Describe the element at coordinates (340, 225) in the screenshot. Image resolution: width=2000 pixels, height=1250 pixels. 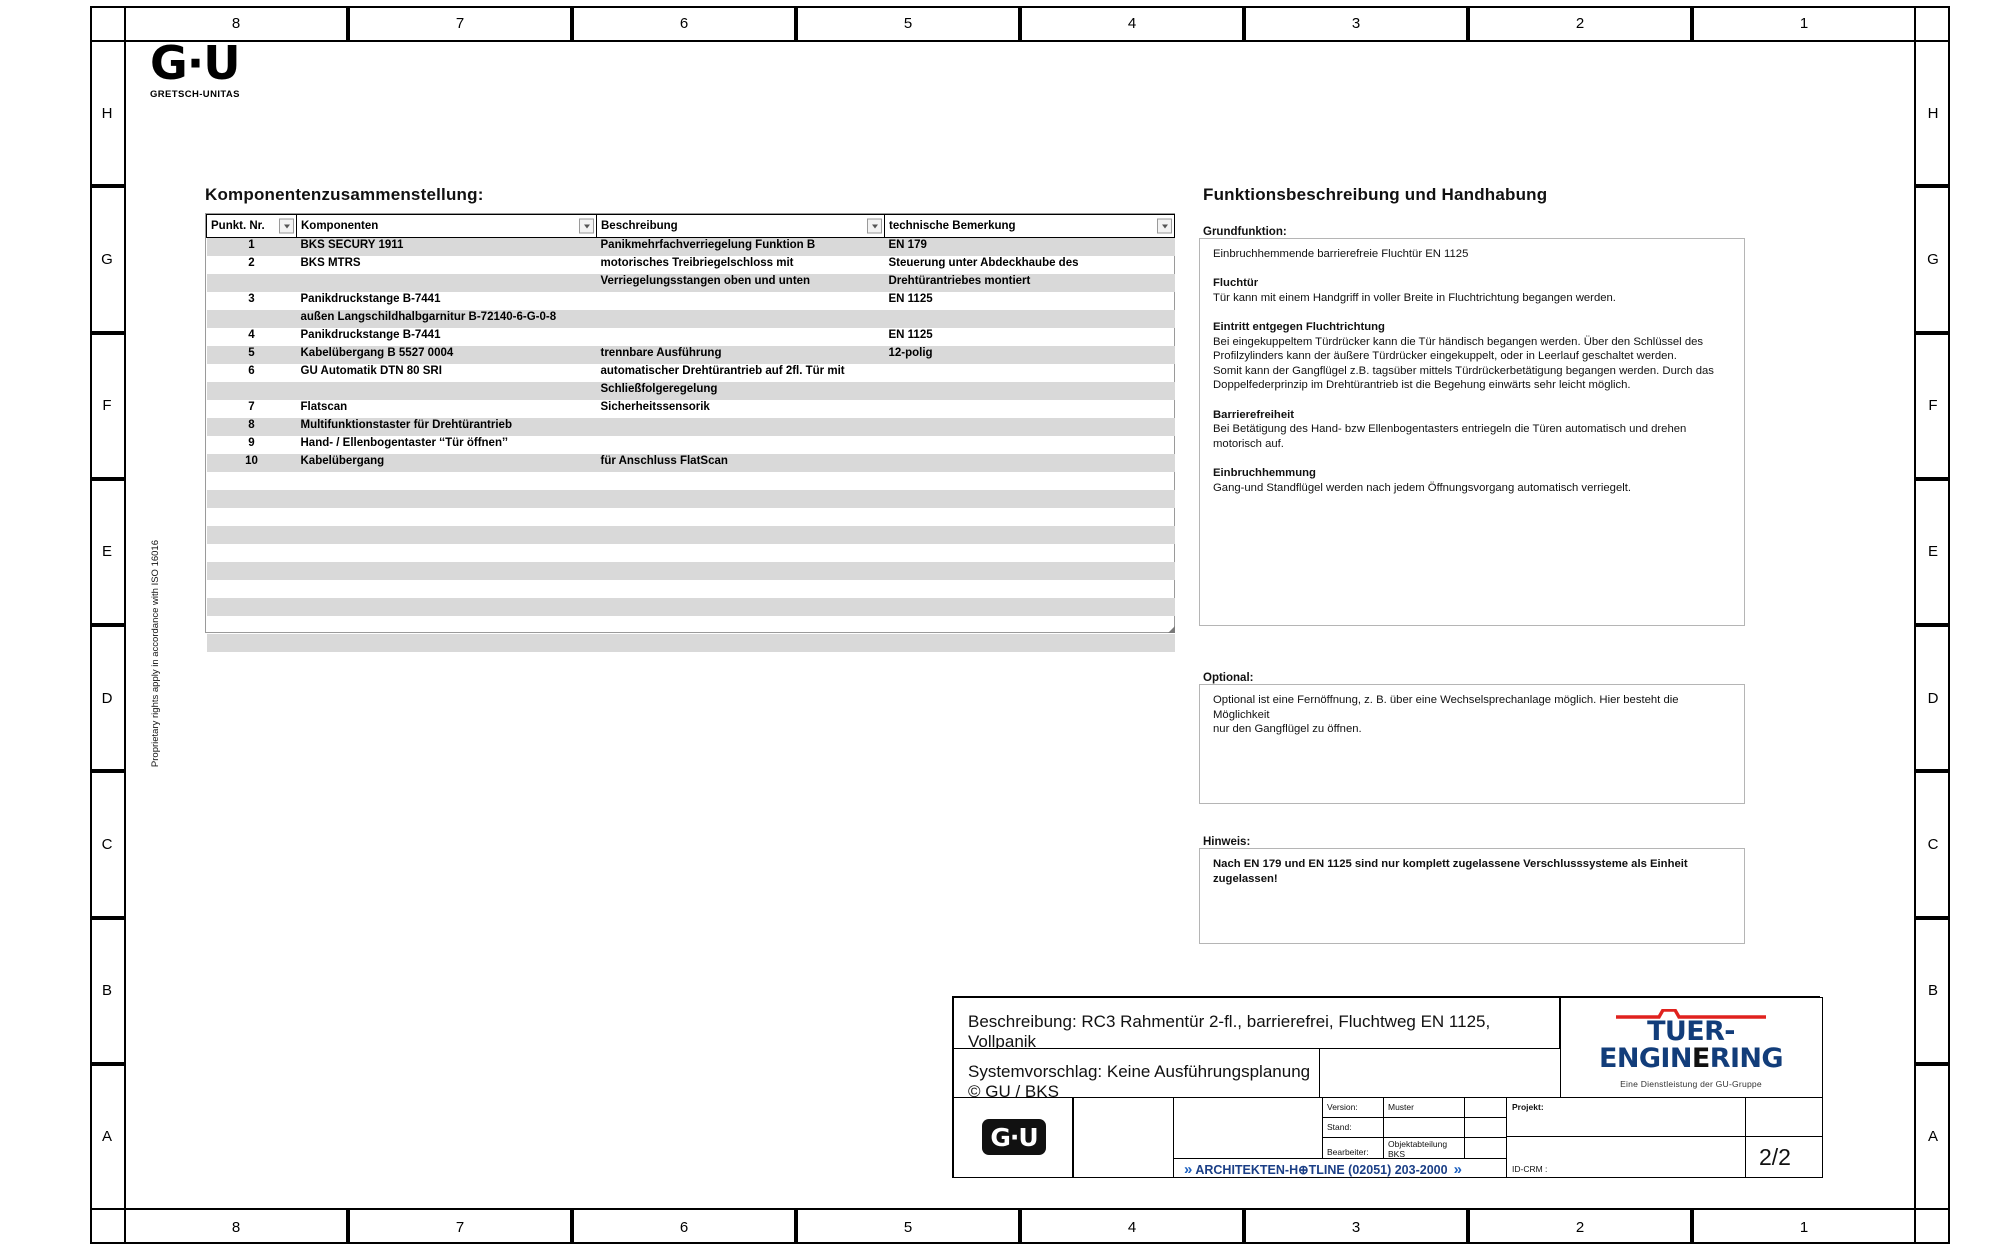
I see `column-header-label: Komponenten` at that location.